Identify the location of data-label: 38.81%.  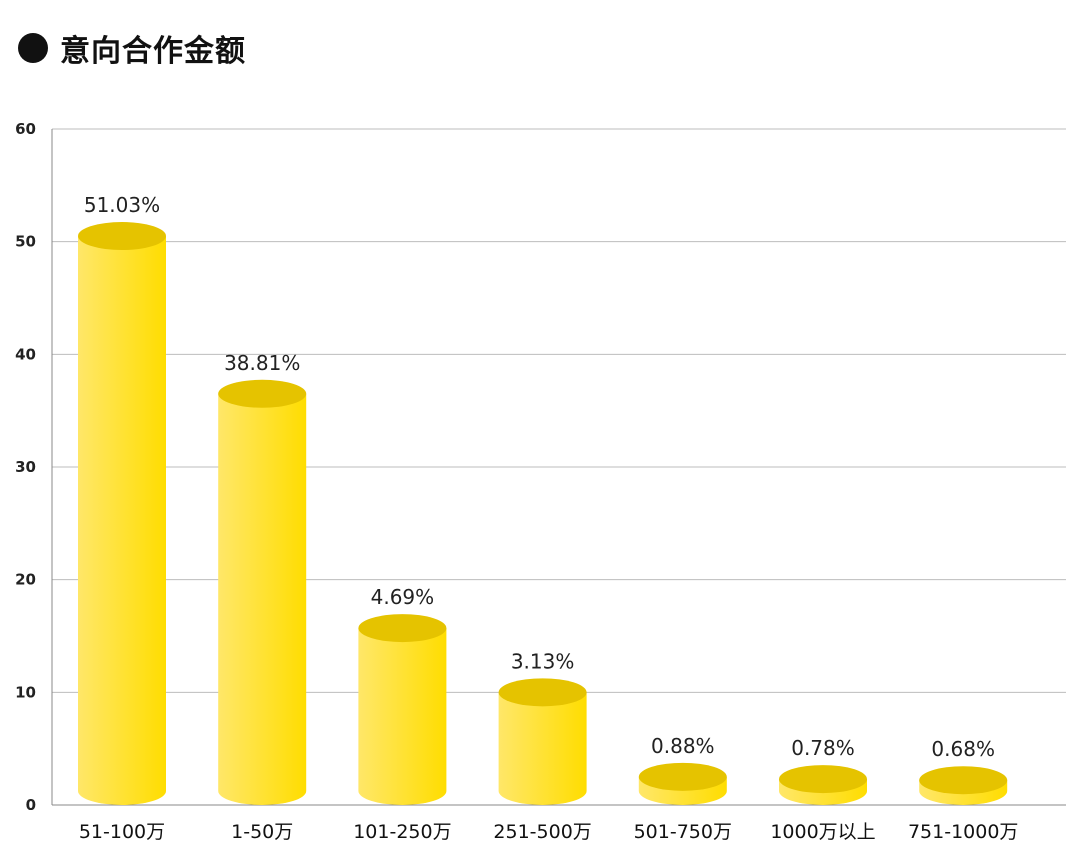
(262, 363).